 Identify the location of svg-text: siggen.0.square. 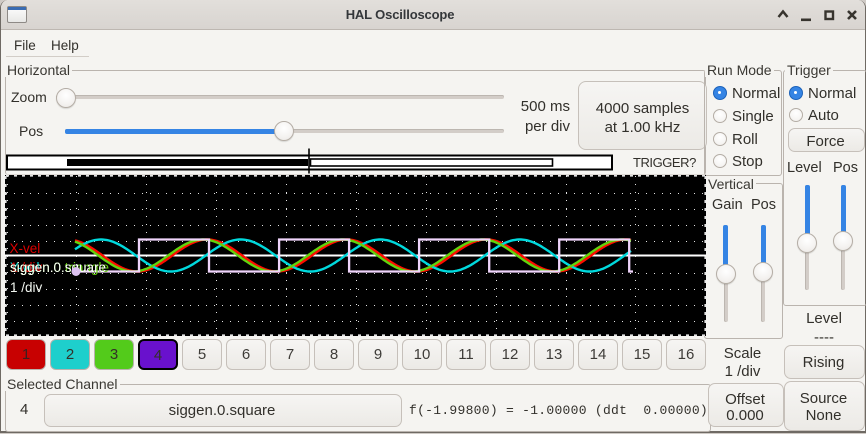
(58, 267).